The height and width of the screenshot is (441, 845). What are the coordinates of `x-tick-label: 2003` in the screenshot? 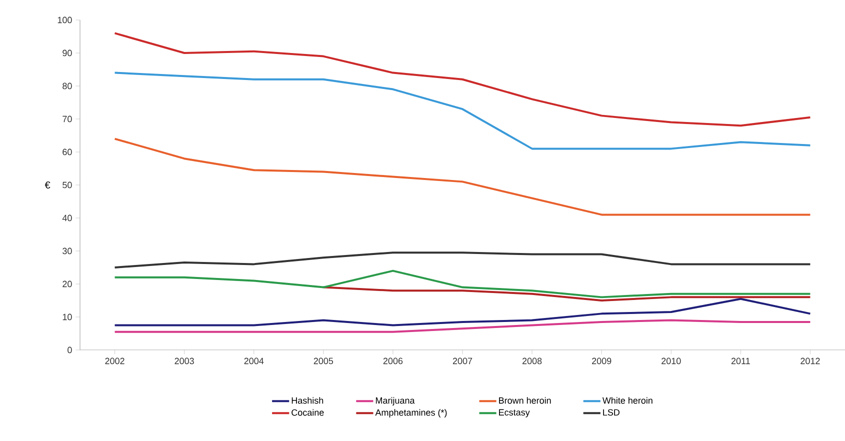 It's located at (184, 361).